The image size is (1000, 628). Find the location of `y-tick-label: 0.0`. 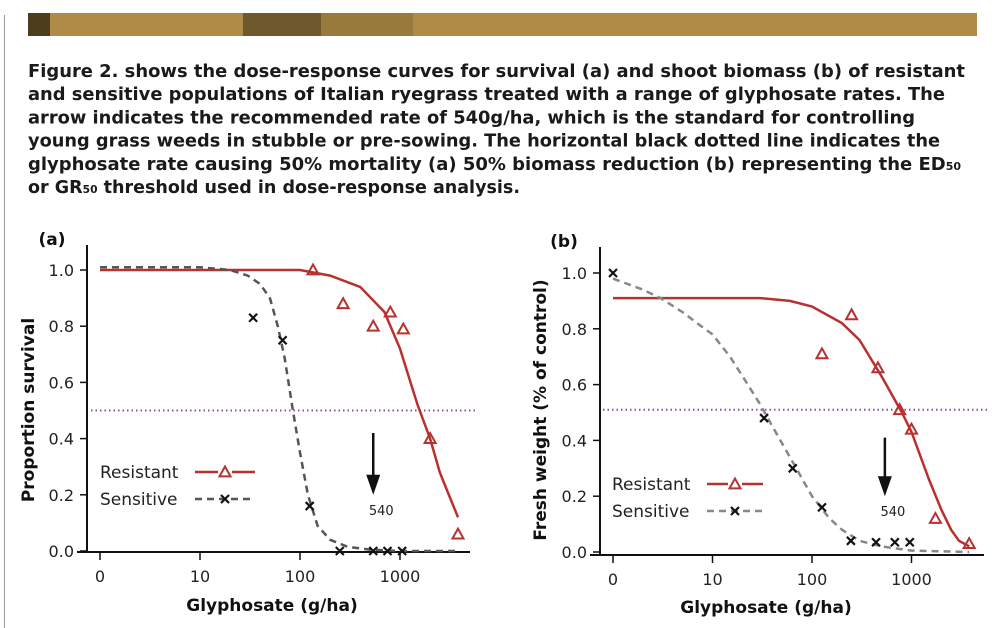

y-tick-label: 0.0 is located at coordinates (61, 551).